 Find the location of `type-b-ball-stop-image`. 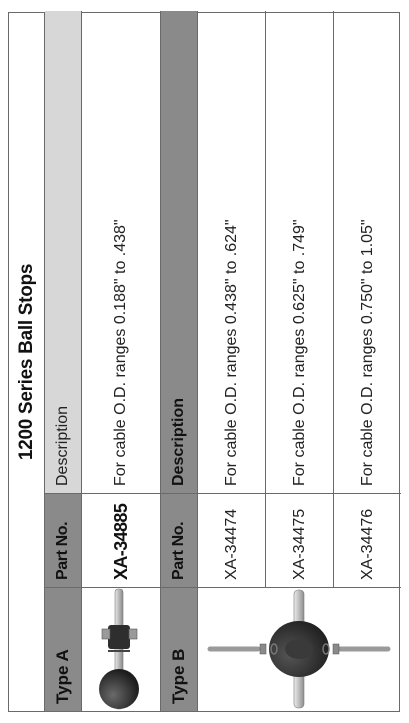

type-b-ball-stop-image is located at coordinates (299, 649).